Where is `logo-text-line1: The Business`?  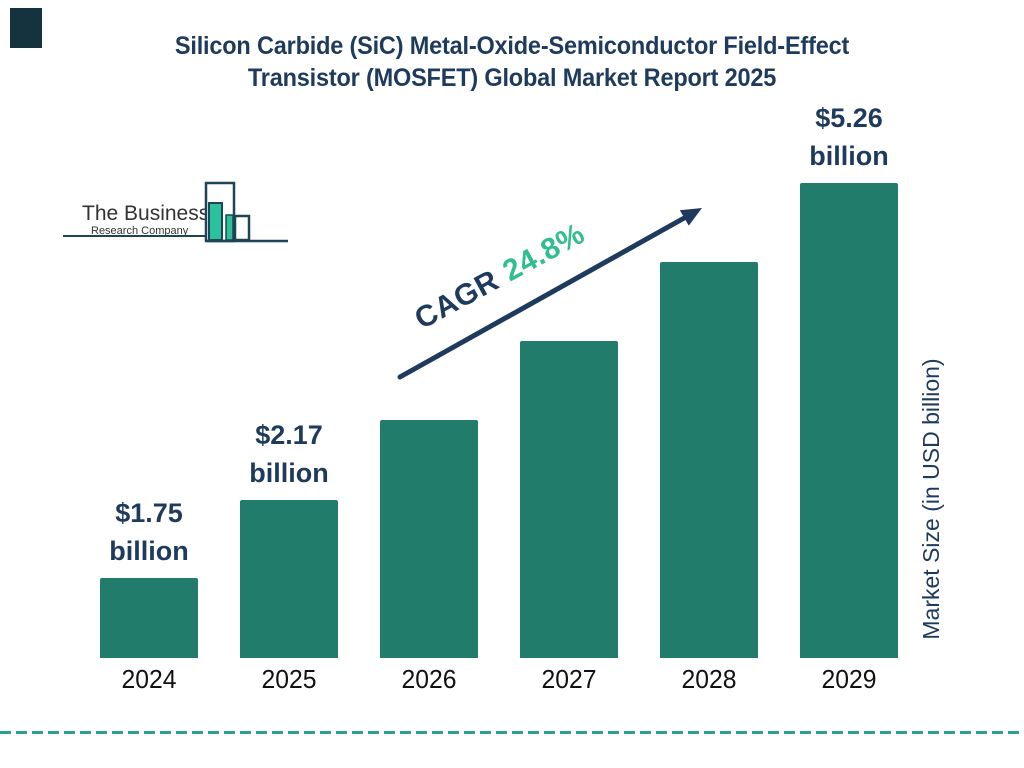 logo-text-line1: The Business is located at coordinates (145, 213).